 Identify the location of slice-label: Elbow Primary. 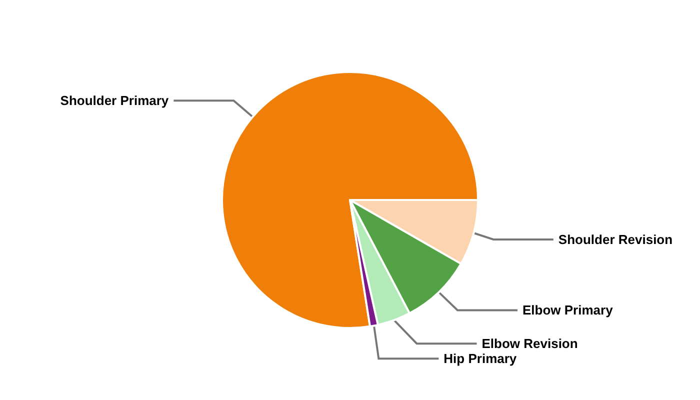
(568, 310).